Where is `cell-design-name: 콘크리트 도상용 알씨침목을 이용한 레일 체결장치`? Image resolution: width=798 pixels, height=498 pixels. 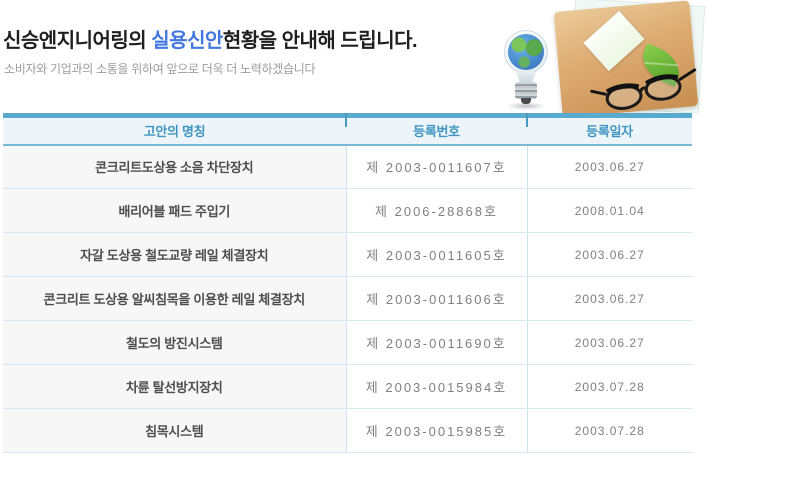 cell-design-name: 콘크리트 도상용 알씨침목을 이용한 레일 체결장치 is located at coordinates (175, 298).